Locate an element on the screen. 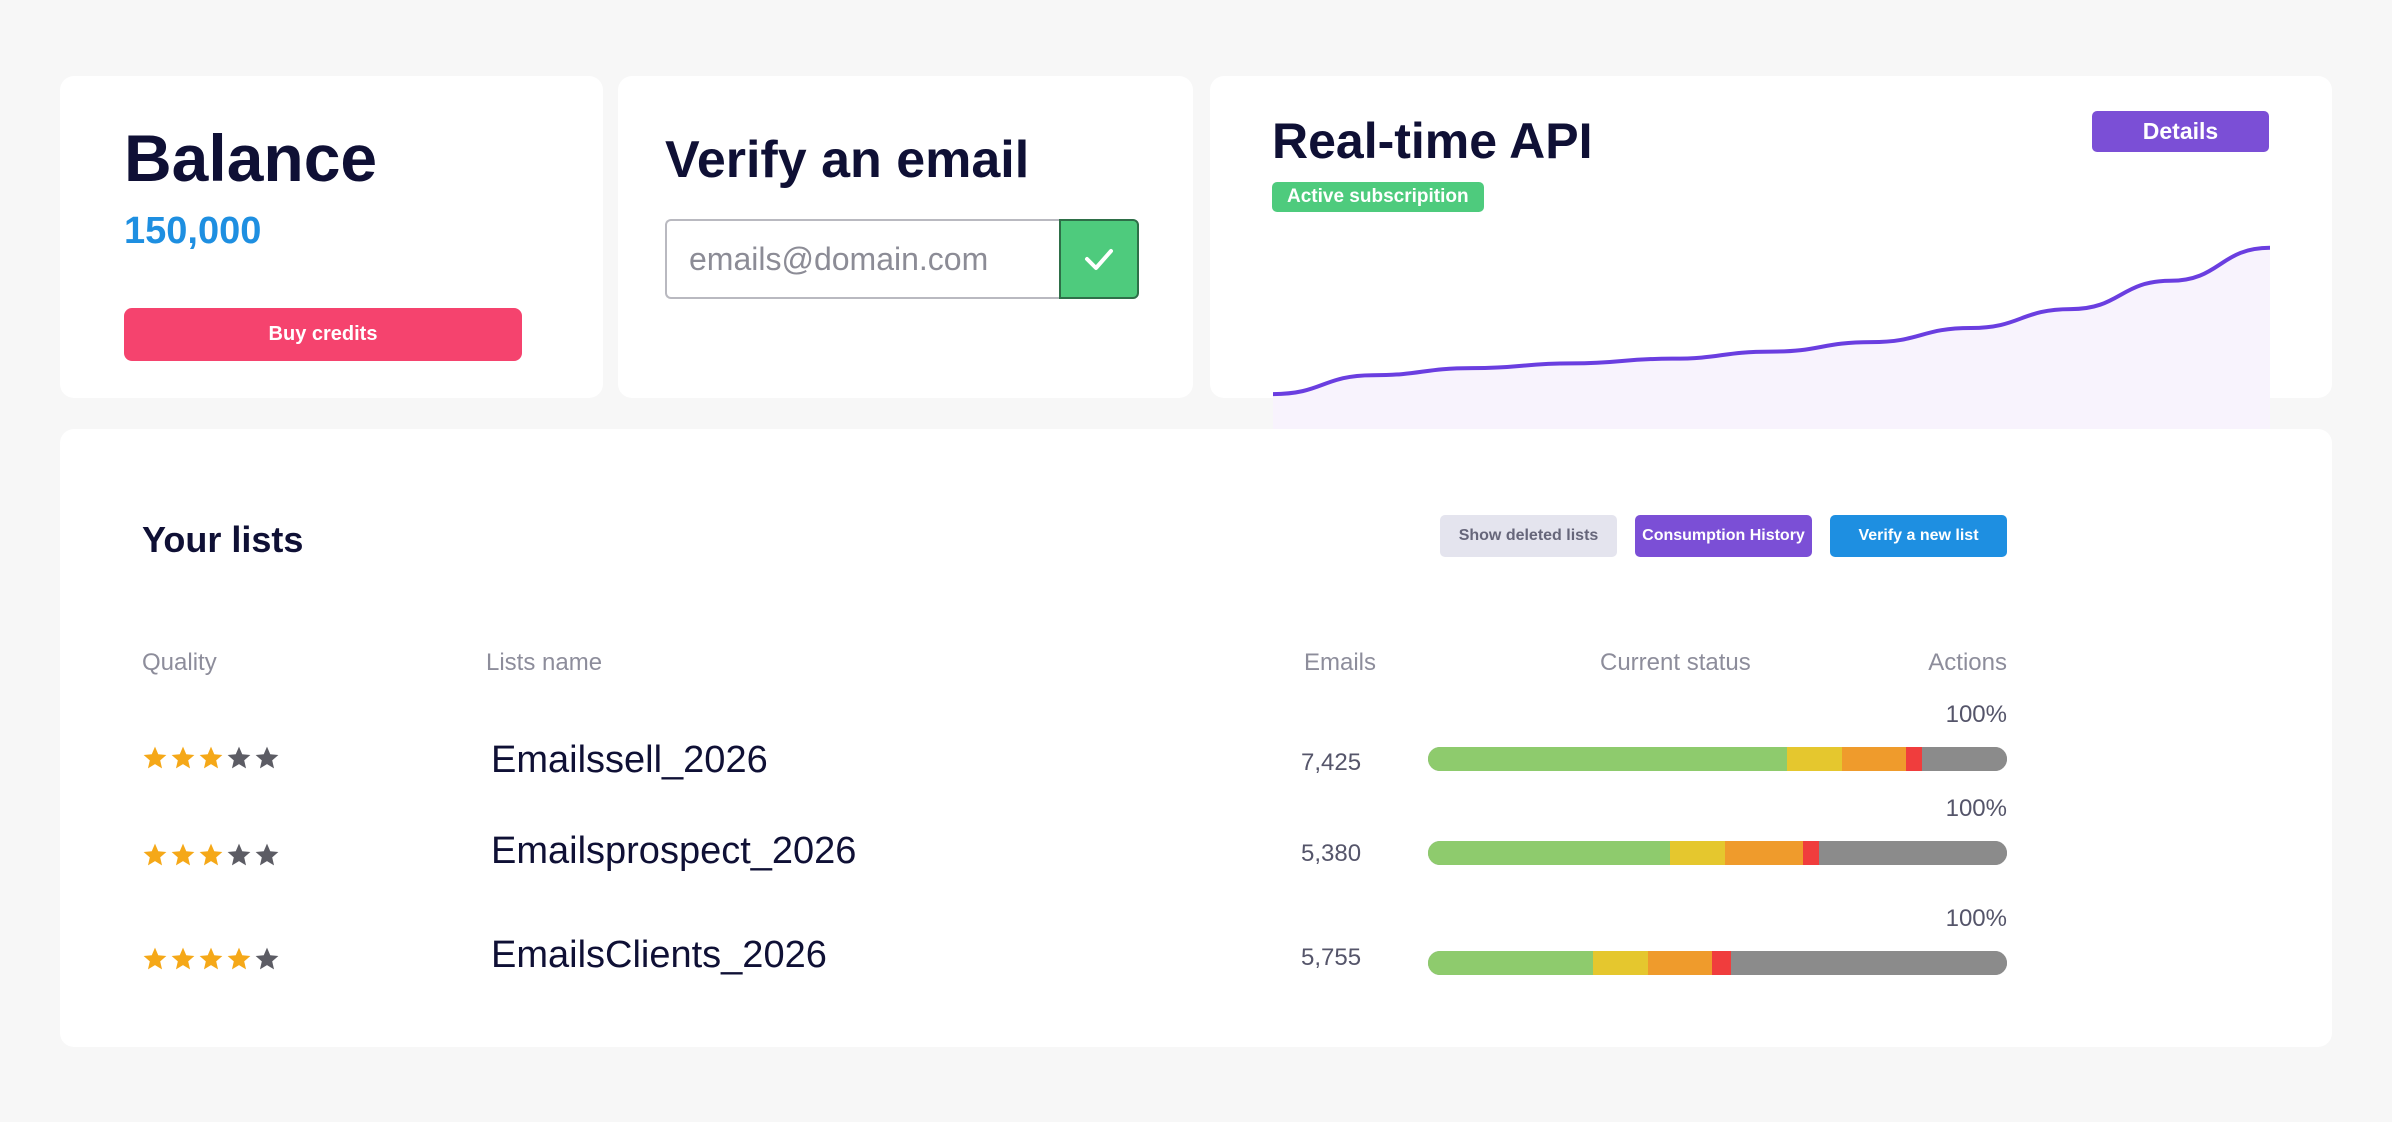  email-count: 5,755 is located at coordinates (1331, 957).